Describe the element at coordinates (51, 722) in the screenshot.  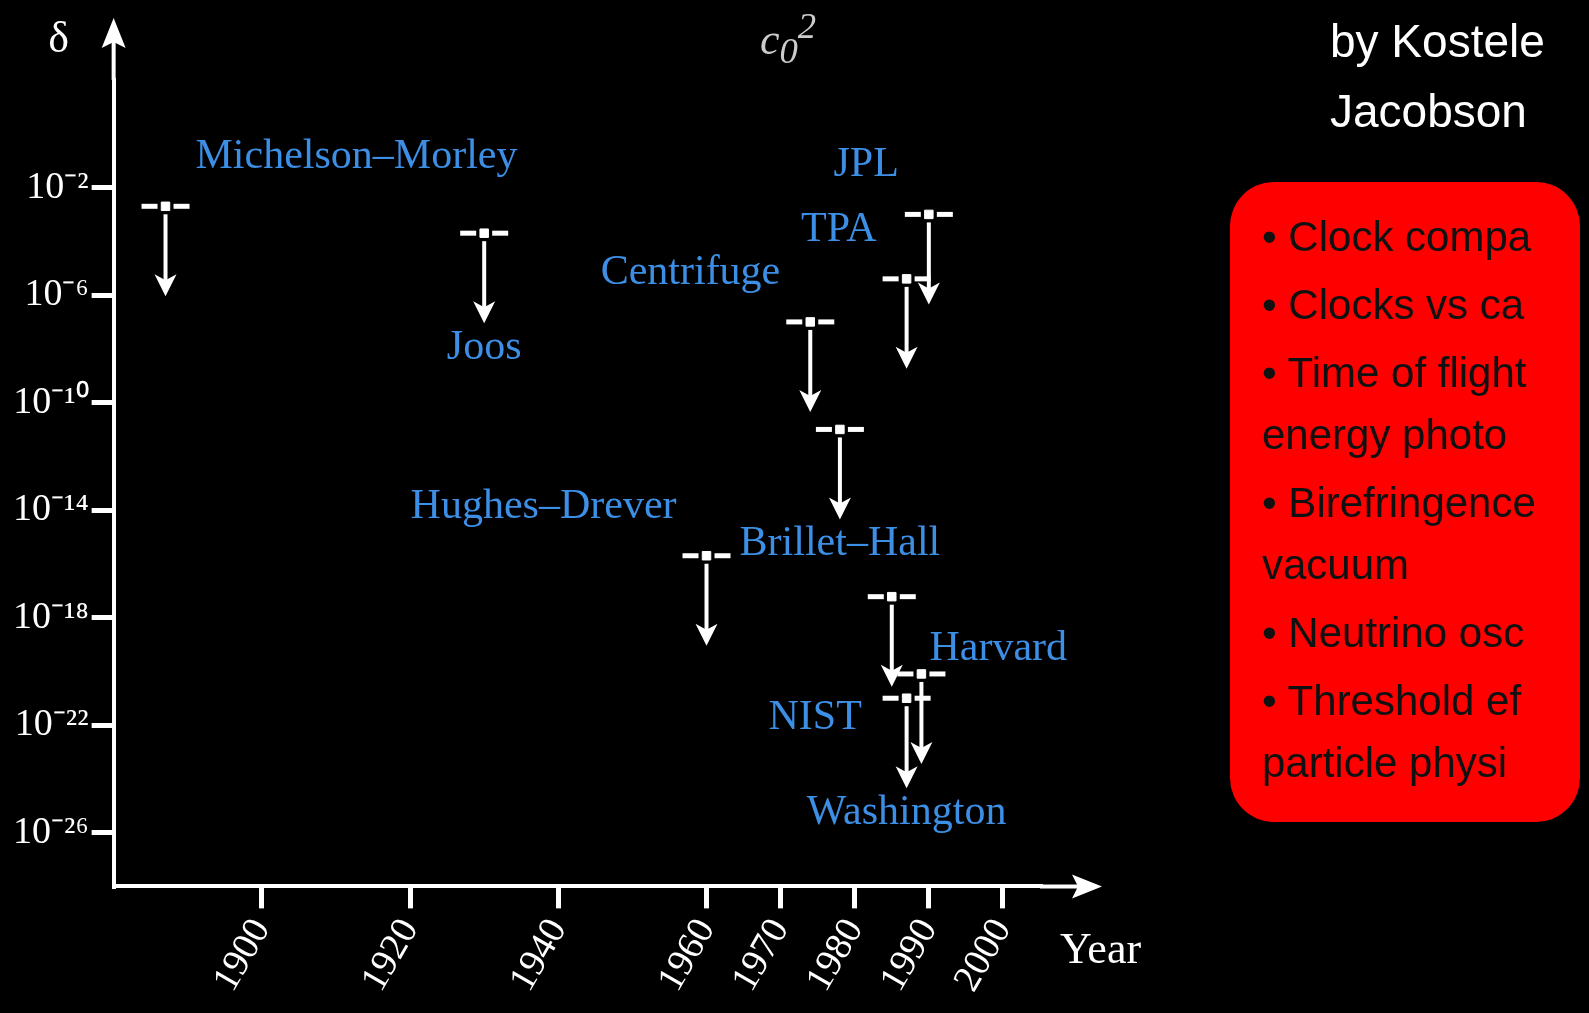
I see `y-tick-label: 10⁻²²` at that location.